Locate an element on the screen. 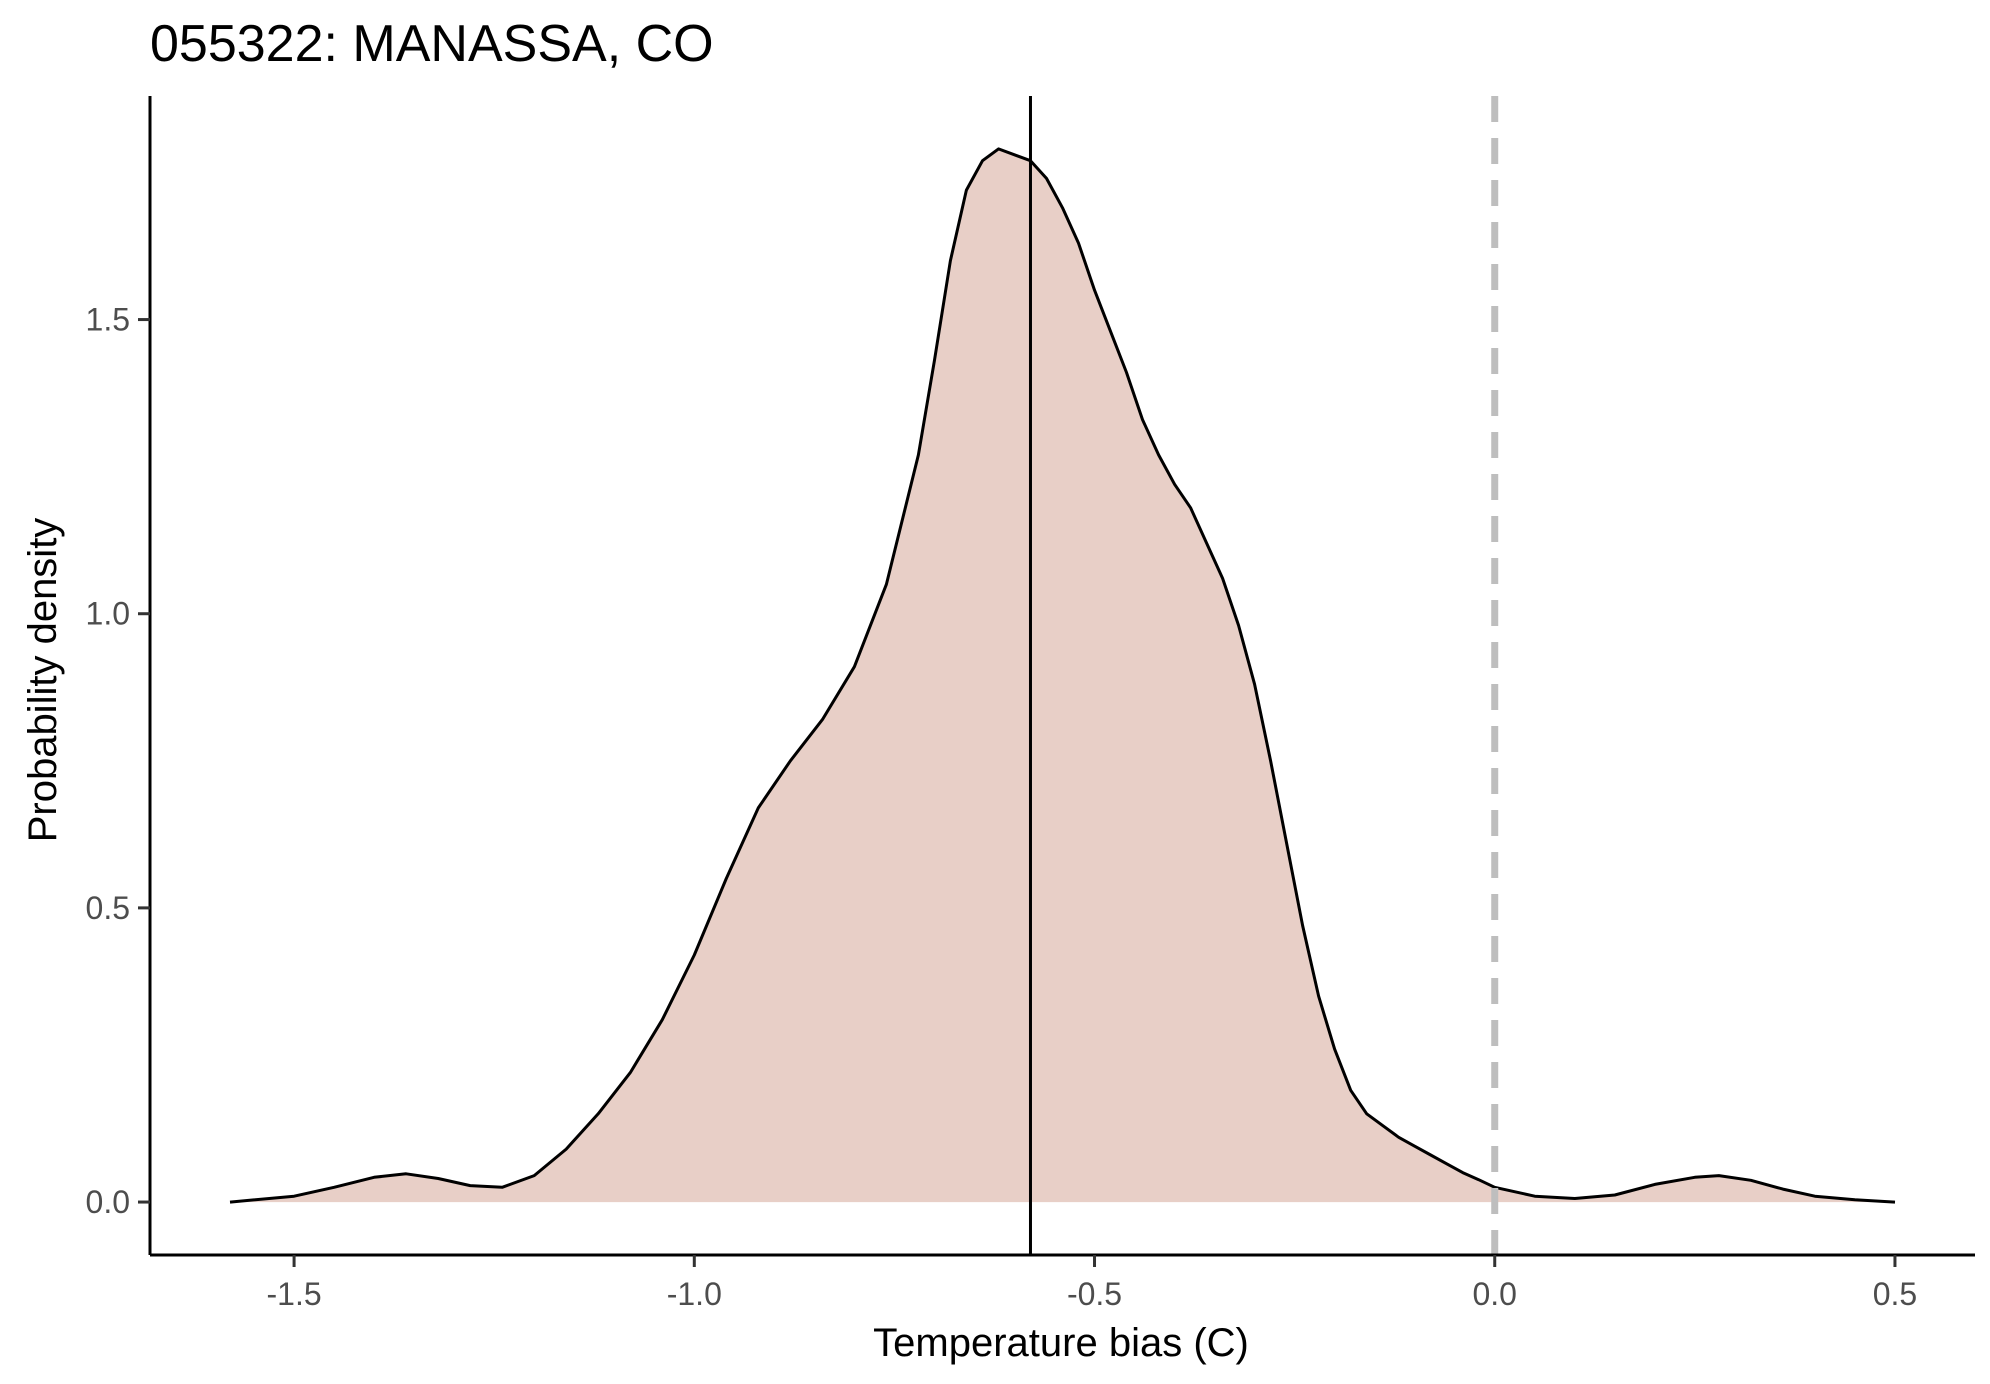  y-axis-title: Probability density is located at coordinates (43, 680).